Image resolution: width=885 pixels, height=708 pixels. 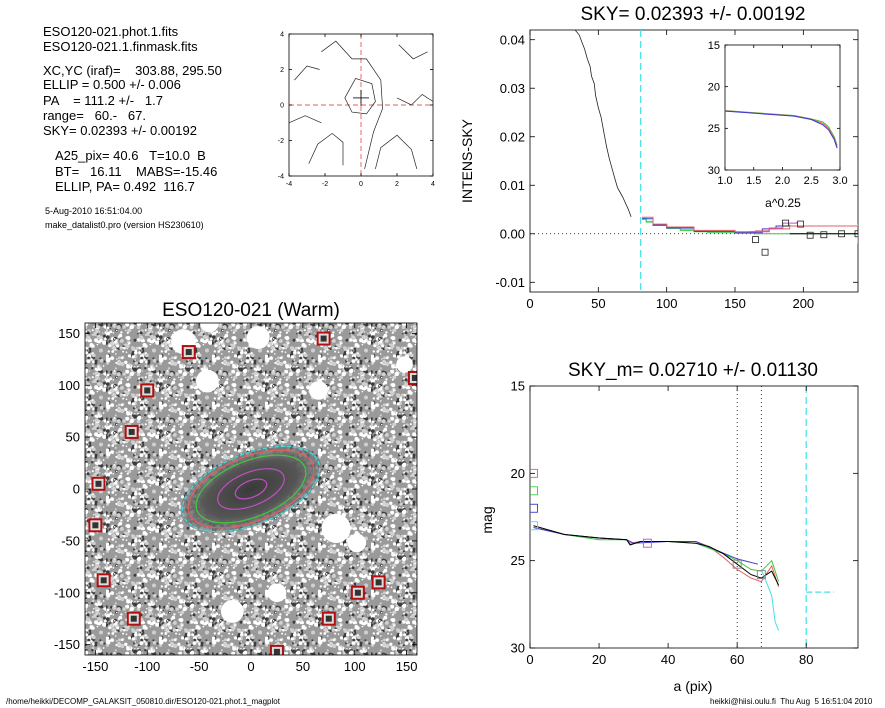 What do you see at coordinates (94, 115) in the screenshot?
I see `range-value: range= 60.- 67.` at bounding box center [94, 115].